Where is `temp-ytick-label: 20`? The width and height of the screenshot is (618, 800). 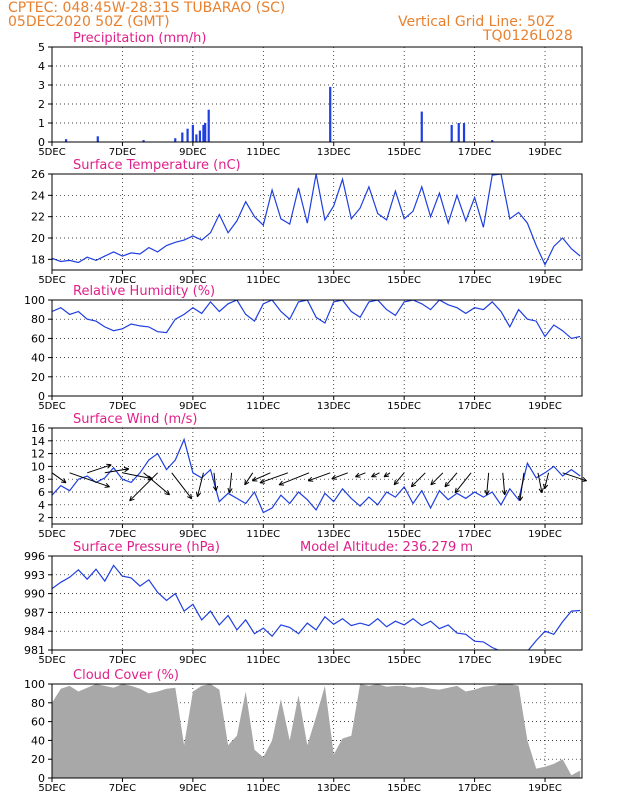 temp-ytick-label: 20 is located at coordinates (38, 238).